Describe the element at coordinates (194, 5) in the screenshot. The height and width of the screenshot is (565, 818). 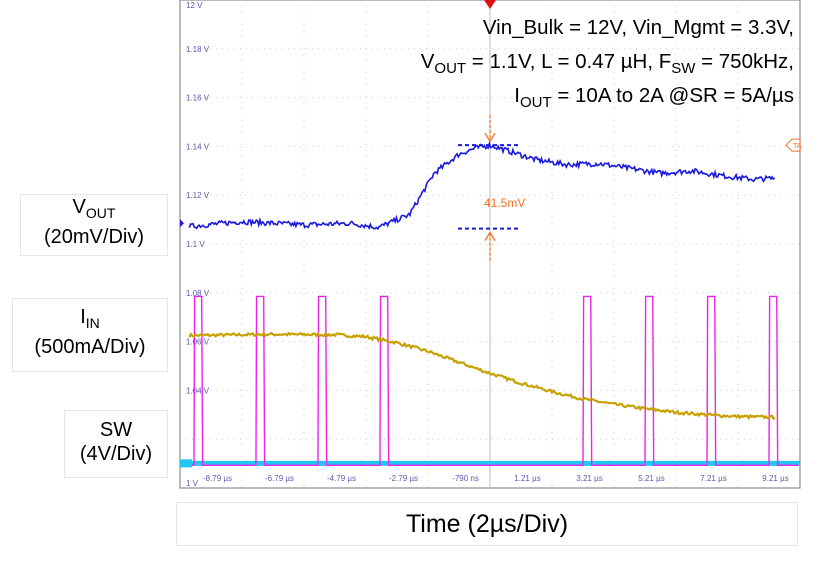
I see `y-tick-label: 12 V` at that location.